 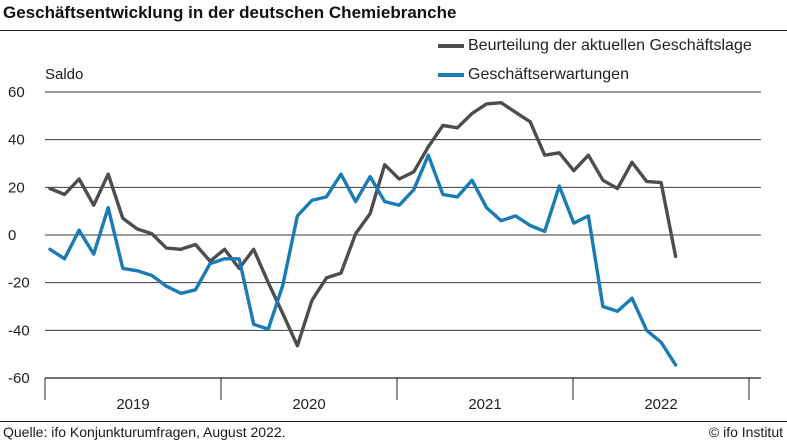 What do you see at coordinates (393, 30) in the screenshot?
I see `title-divider` at bounding box center [393, 30].